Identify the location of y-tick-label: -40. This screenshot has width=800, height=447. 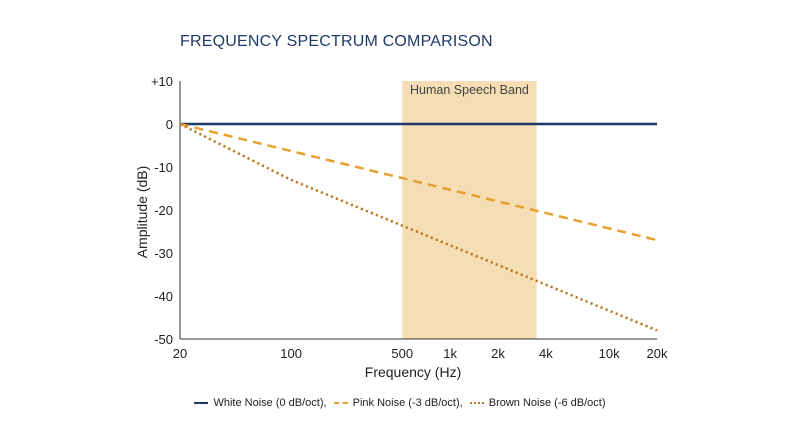
(163, 296).